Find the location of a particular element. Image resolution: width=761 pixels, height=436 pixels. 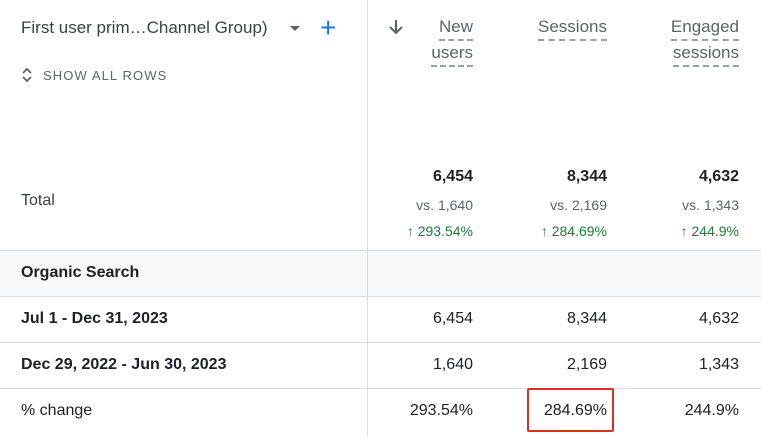

dimension-selector: First user prim…Channel Group) is located at coordinates (144, 28).